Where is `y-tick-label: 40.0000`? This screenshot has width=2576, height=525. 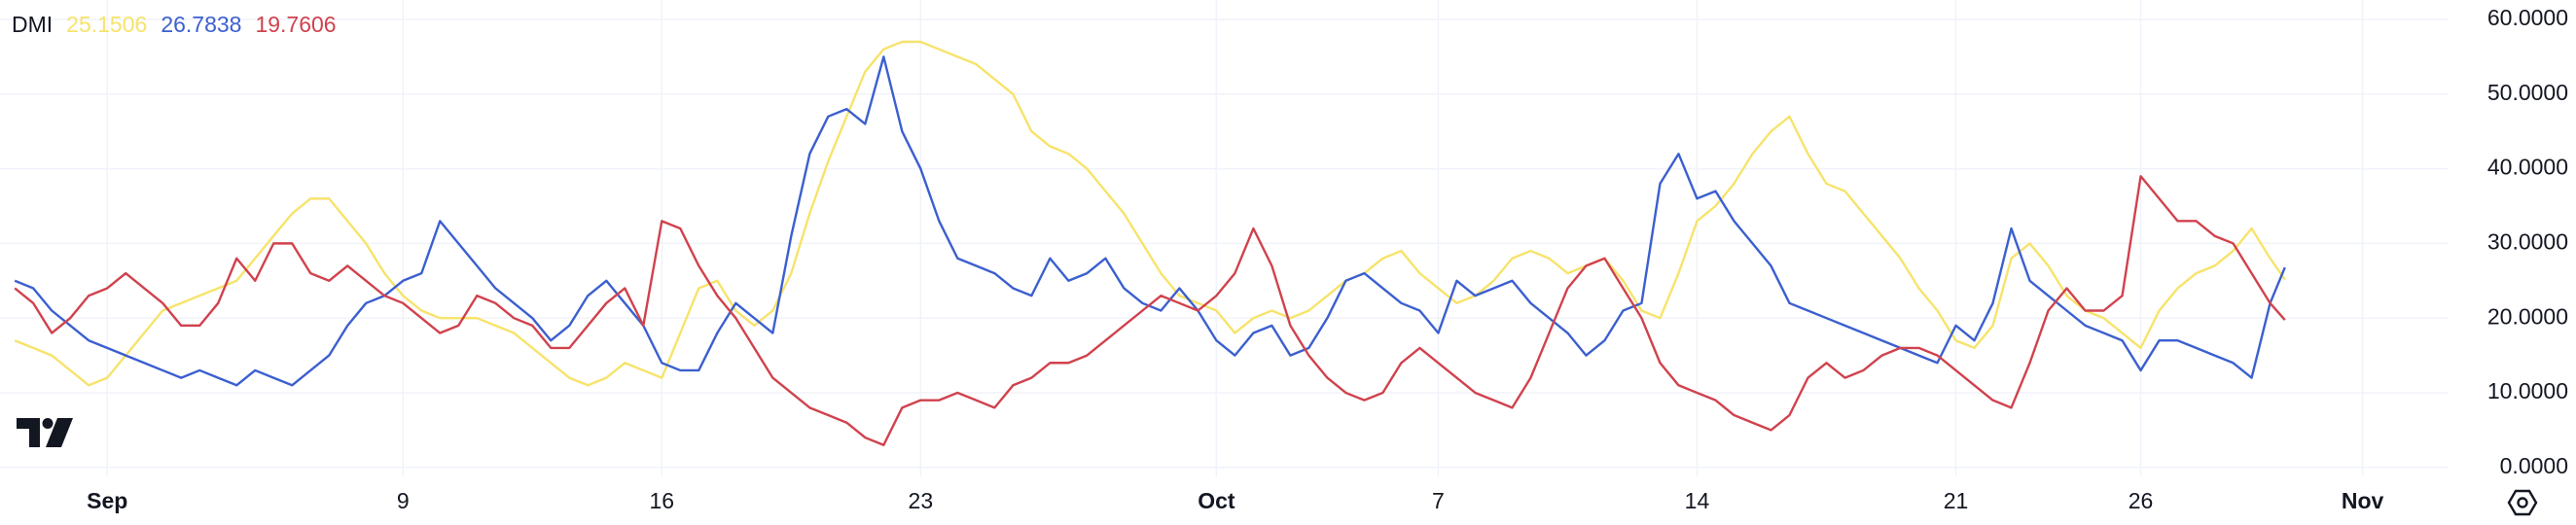
y-tick-label: 40.0000 is located at coordinates (2527, 167).